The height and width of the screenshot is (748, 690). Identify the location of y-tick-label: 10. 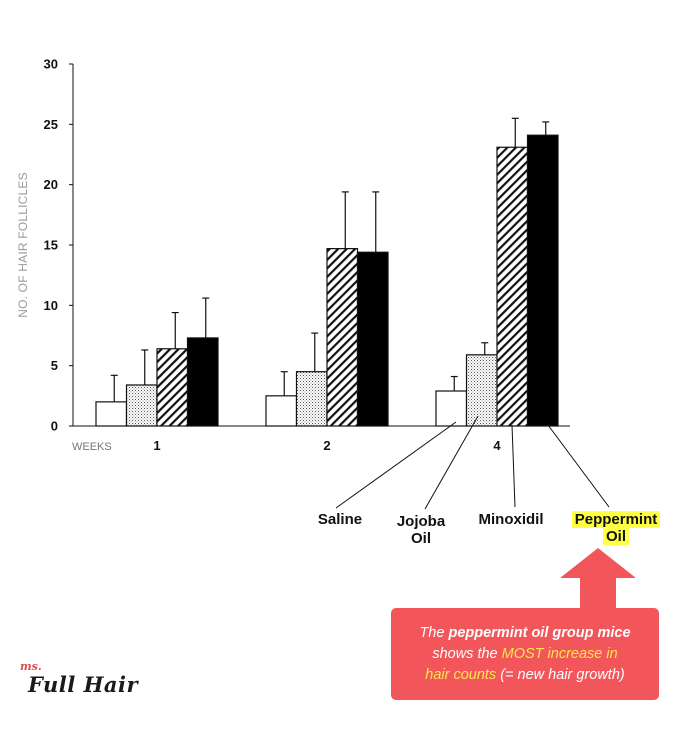
(51, 305).